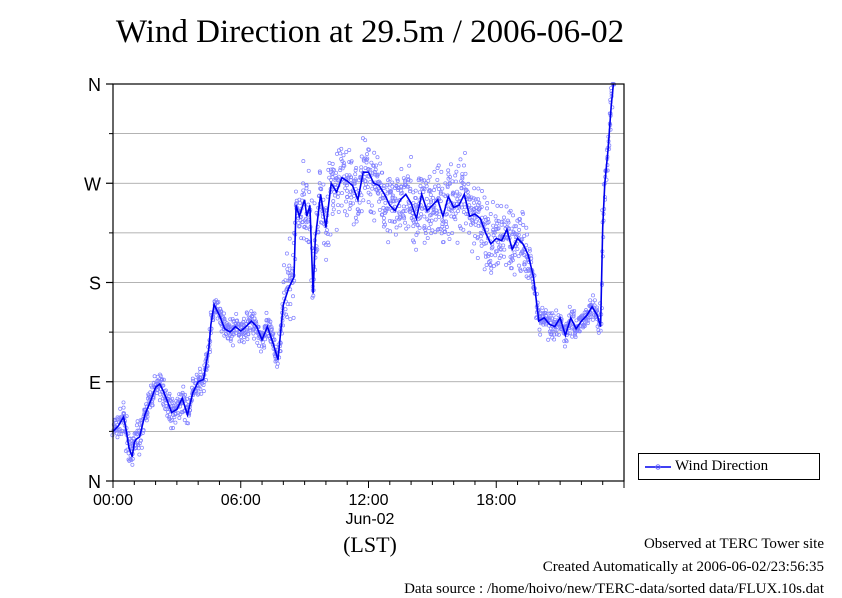 Image resolution: width=842 pixels, height=598 pixels. What do you see at coordinates (733, 544) in the screenshot?
I see `footer-site: Observed at TERC Tower site` at bounding box center [733, 544].